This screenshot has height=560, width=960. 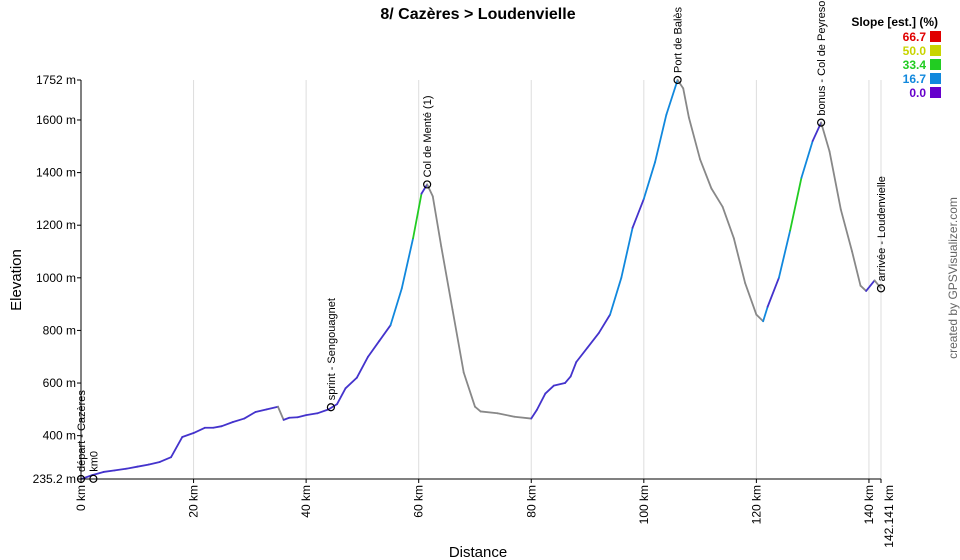 I want to click on y-tick-label: 600 m, so click(x=59, y=383).